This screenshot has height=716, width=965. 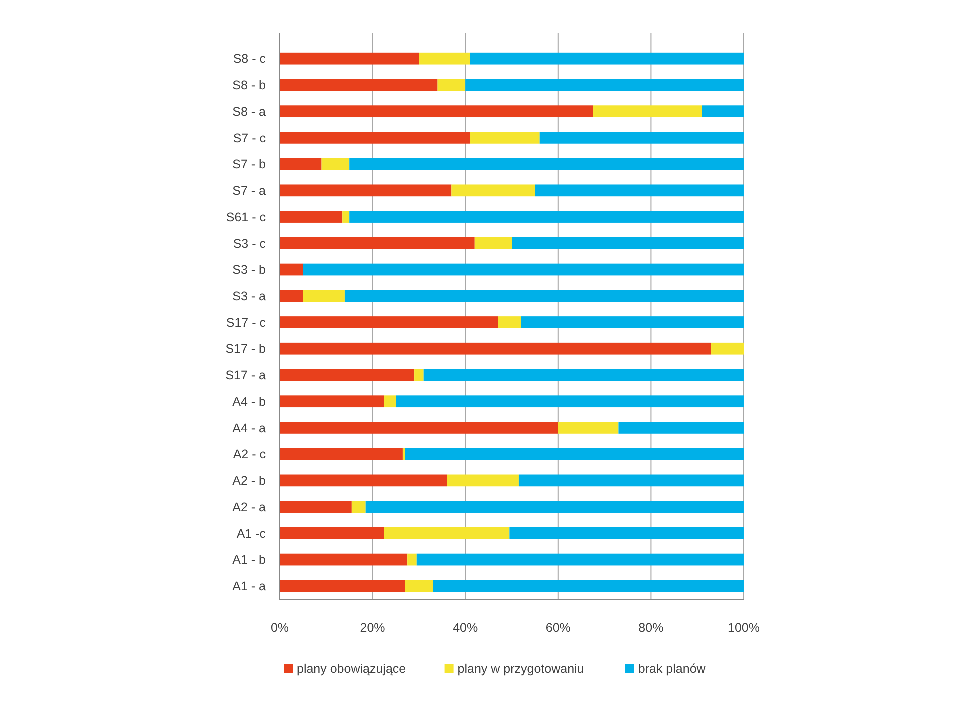 I want to click on legend-label: plany obowiązujące, so click(x=351, y=669).